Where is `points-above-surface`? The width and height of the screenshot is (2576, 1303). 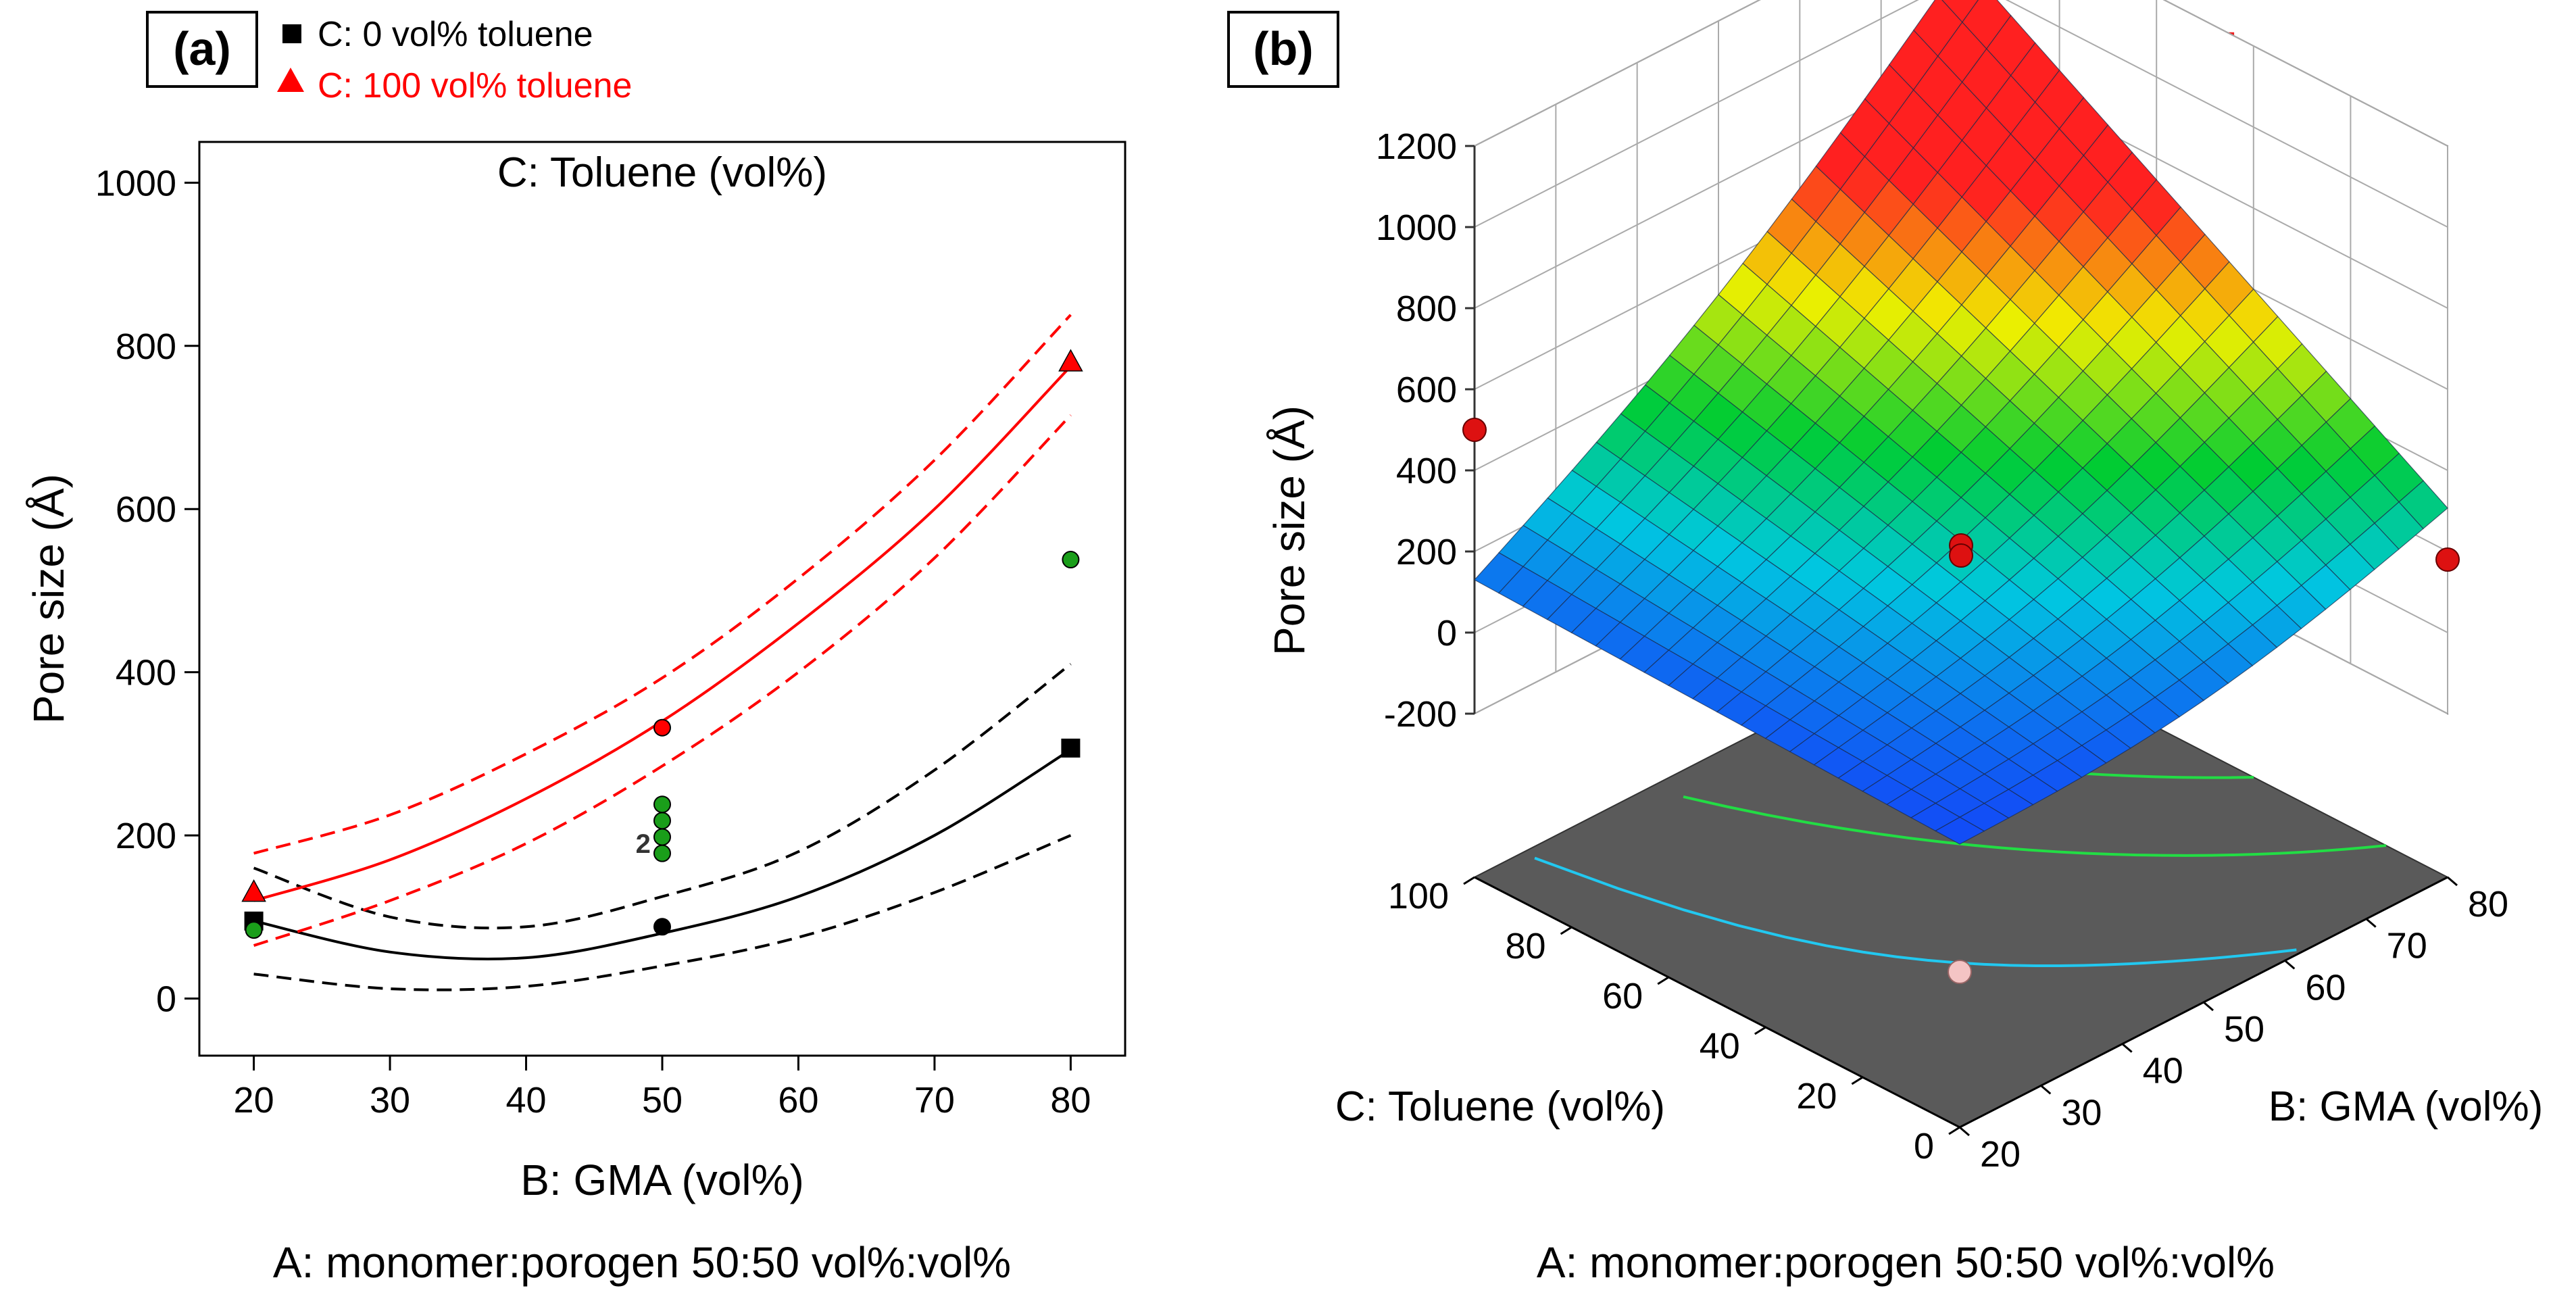 points-above-surface is located at coordinates (1961, 495).